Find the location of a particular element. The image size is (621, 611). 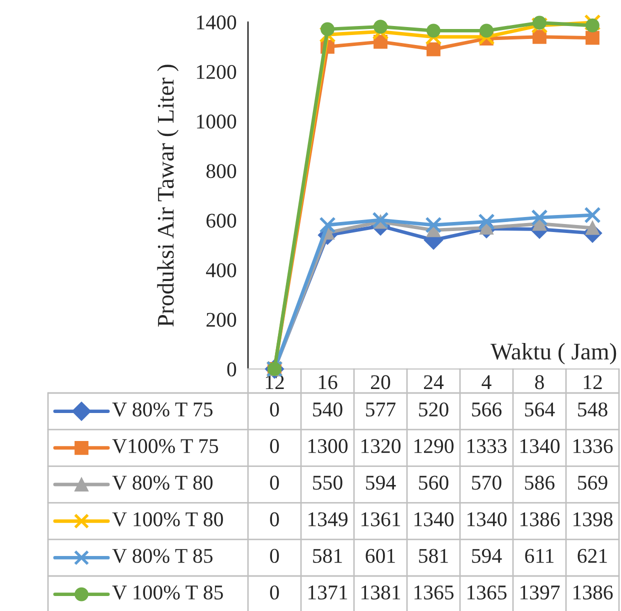

x-tick-label: 16 is located at coordinates (328, 382).